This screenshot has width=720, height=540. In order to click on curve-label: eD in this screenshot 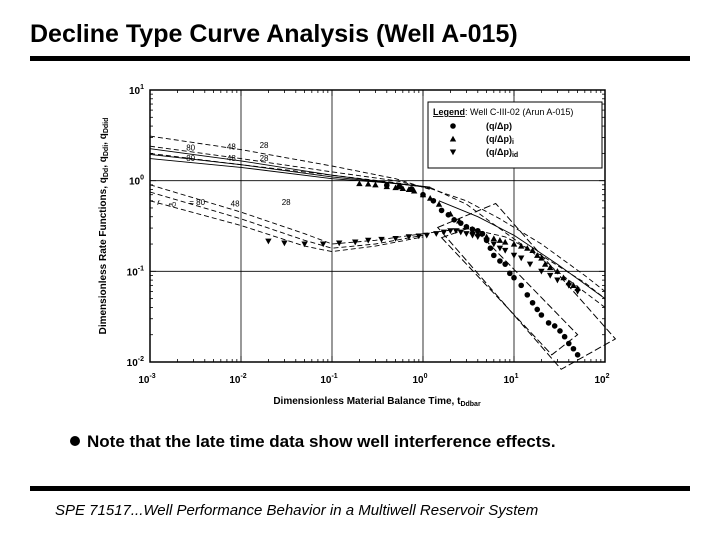, I will do `click(173, 205)`.